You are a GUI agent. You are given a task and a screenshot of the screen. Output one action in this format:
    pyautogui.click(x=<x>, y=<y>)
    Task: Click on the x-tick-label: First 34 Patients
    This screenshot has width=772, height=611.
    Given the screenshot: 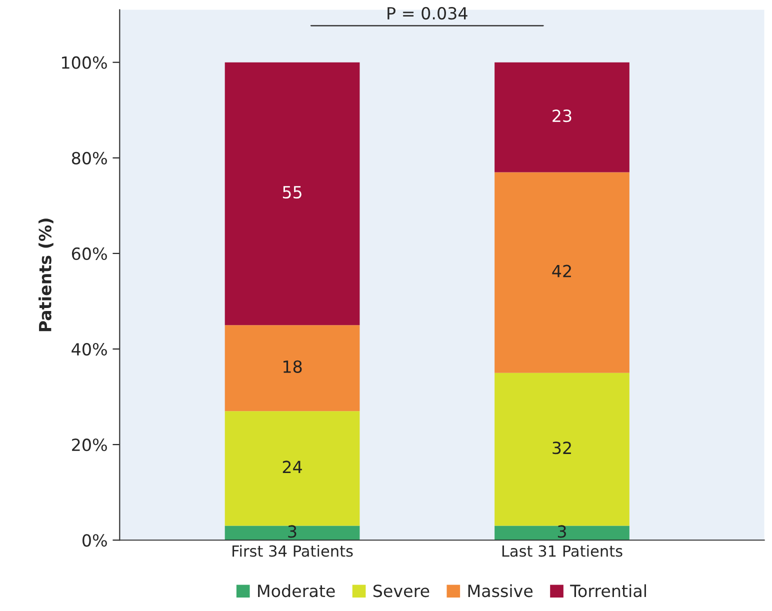 What is the action you would take?
    pyautogui.click(x=292, y=550)
    